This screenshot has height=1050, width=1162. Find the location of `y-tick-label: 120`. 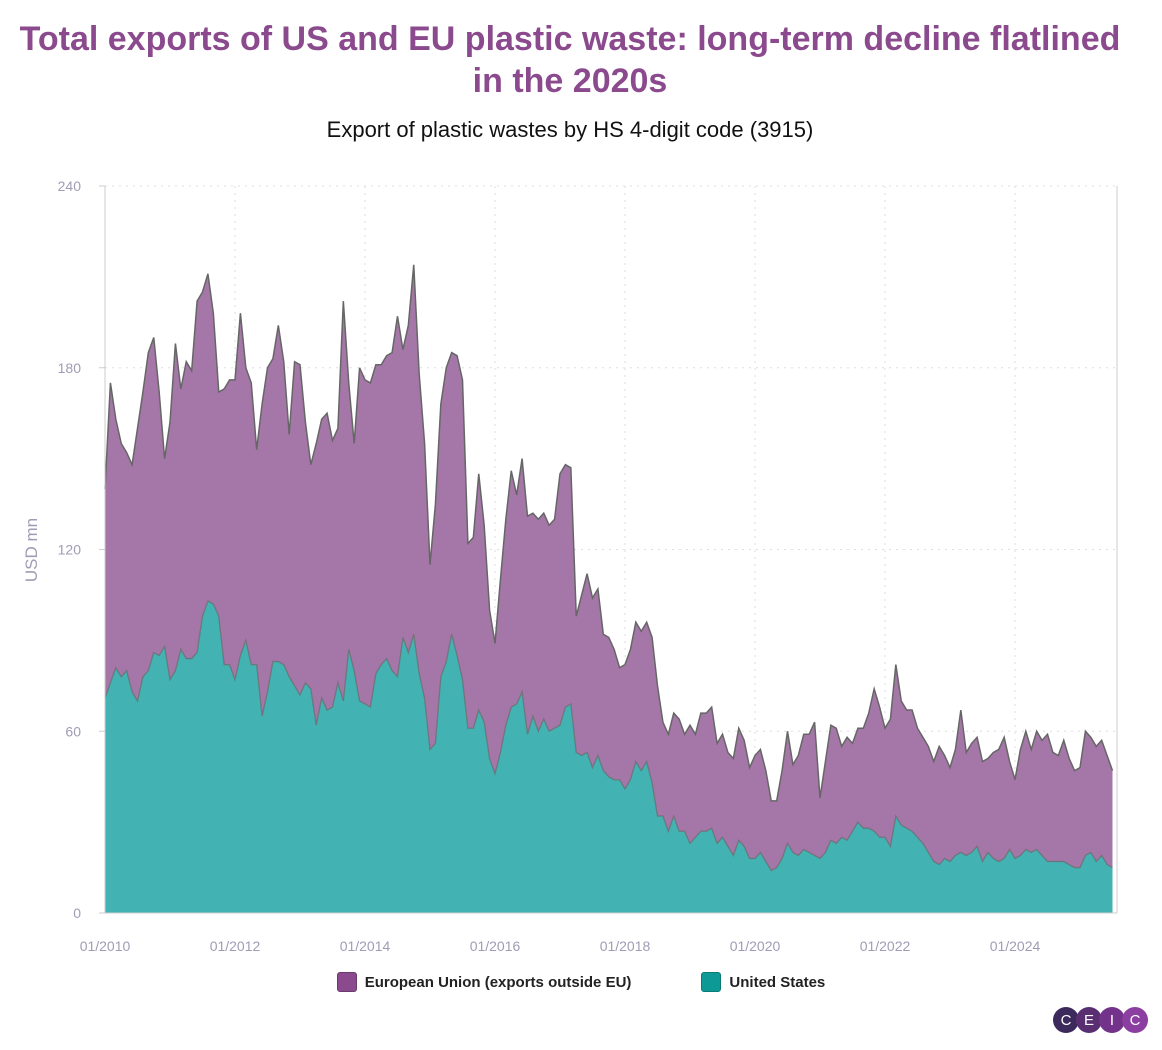

y-tick-label: 120 is located at coordinates (70, 550).